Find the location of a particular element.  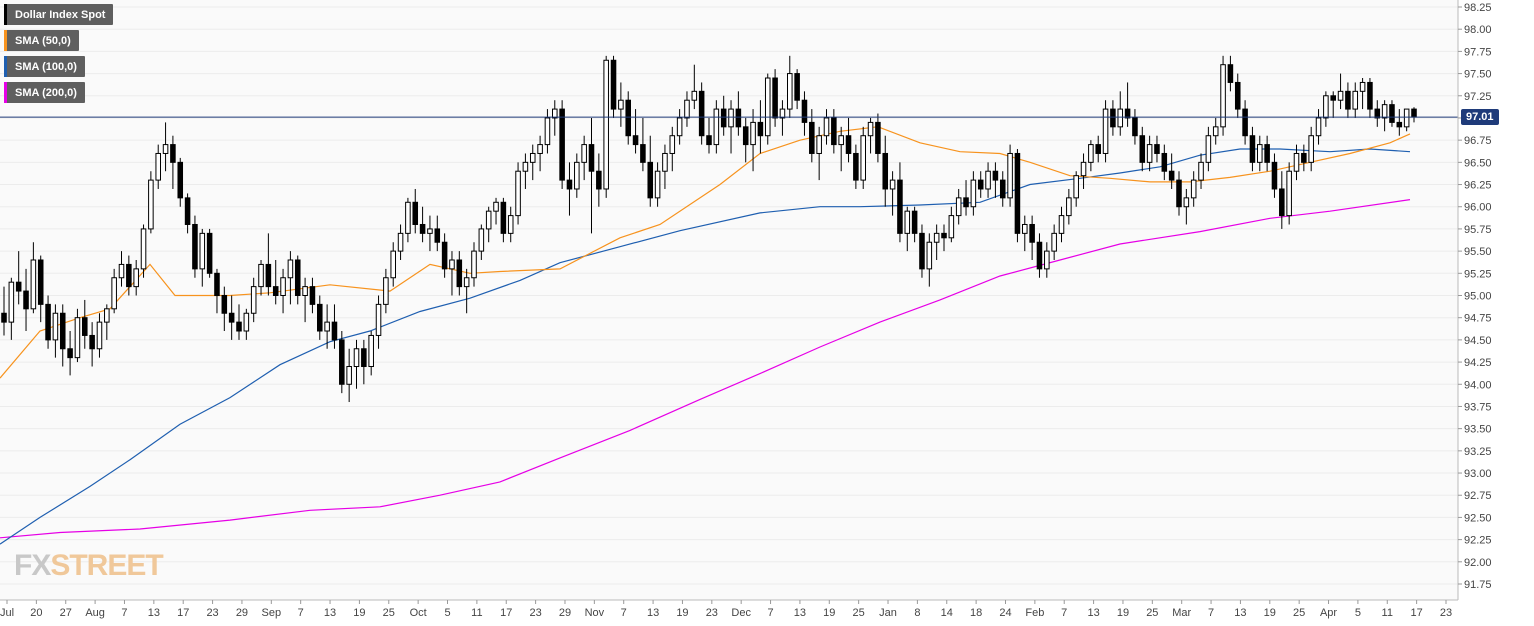

x-tick-label: 24 is located at coordinates (1005, 613).